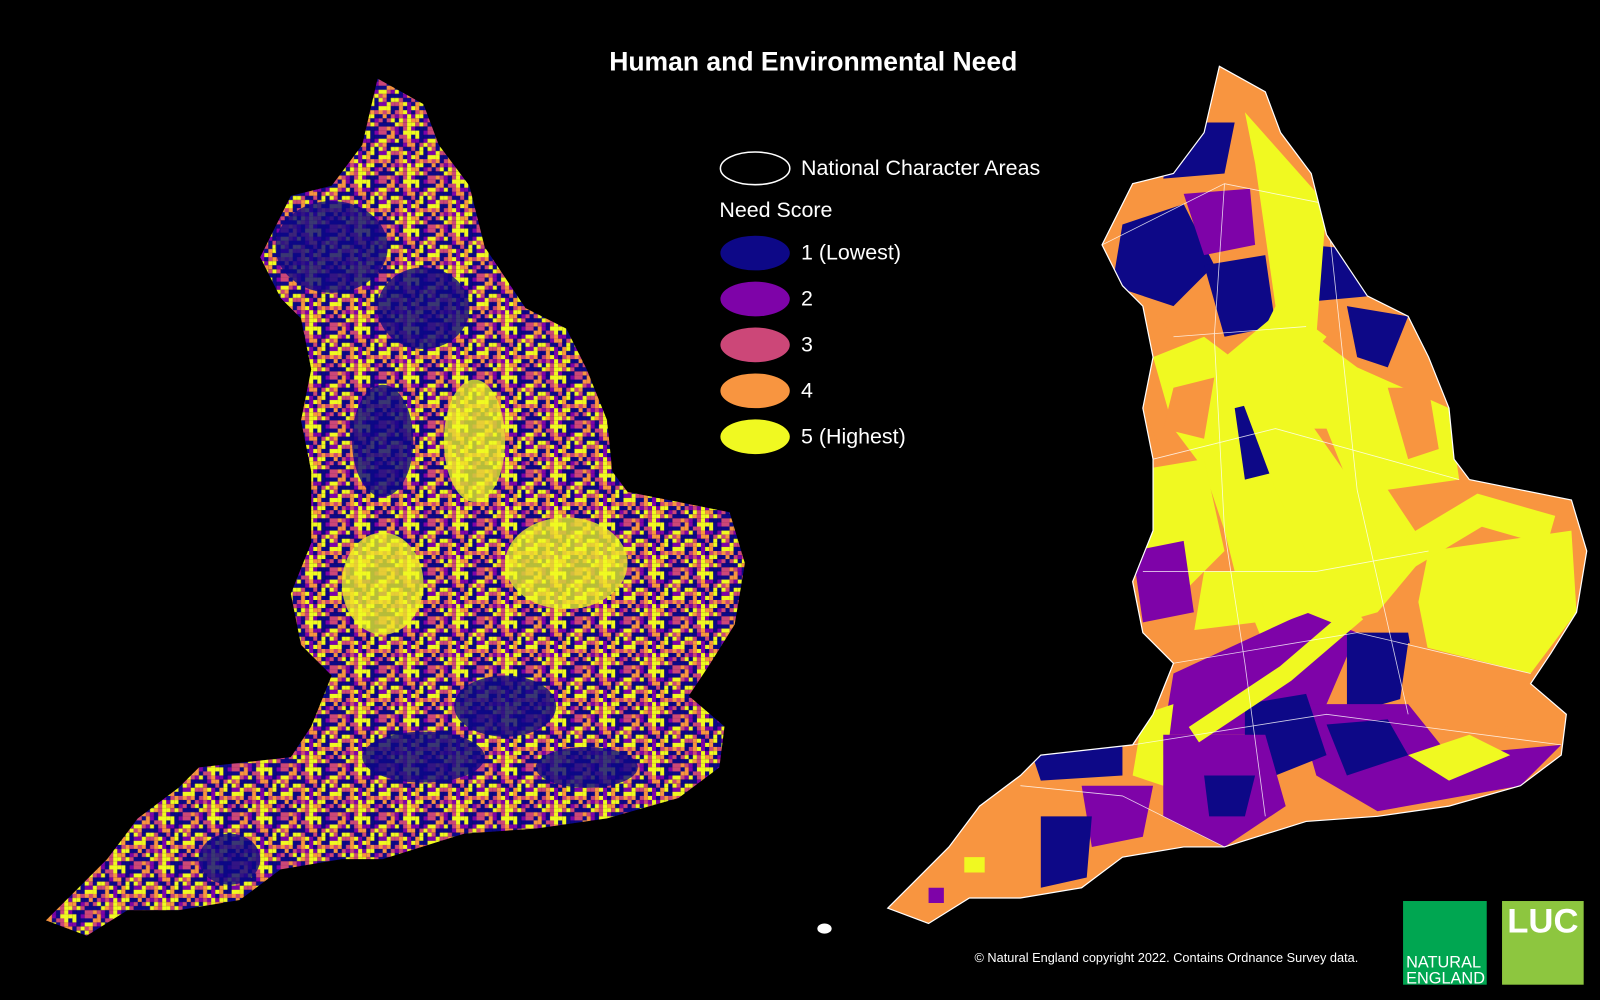 The image size is (1600, 1000). I want to click on logo-text: NATURAL ENGLAND, so click(1445, 970).